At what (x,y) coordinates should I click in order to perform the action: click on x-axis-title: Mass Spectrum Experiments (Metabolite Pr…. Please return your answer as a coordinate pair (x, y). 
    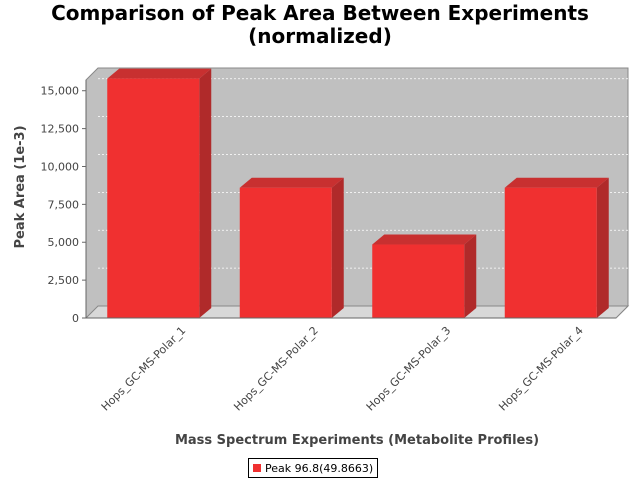
    Looking at the image, I should click on (357, 440).